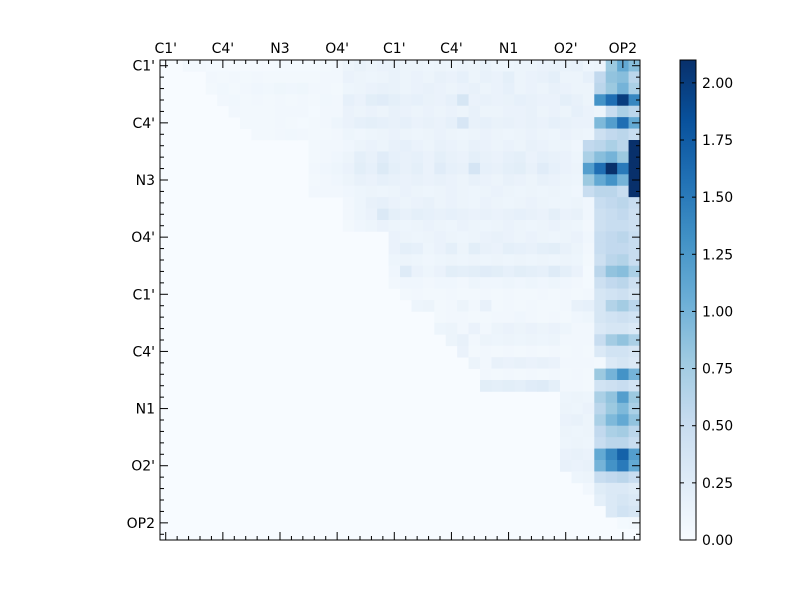 The image size is (800, 600). I want to click on y-tick-label: N1, so click(145, 410).